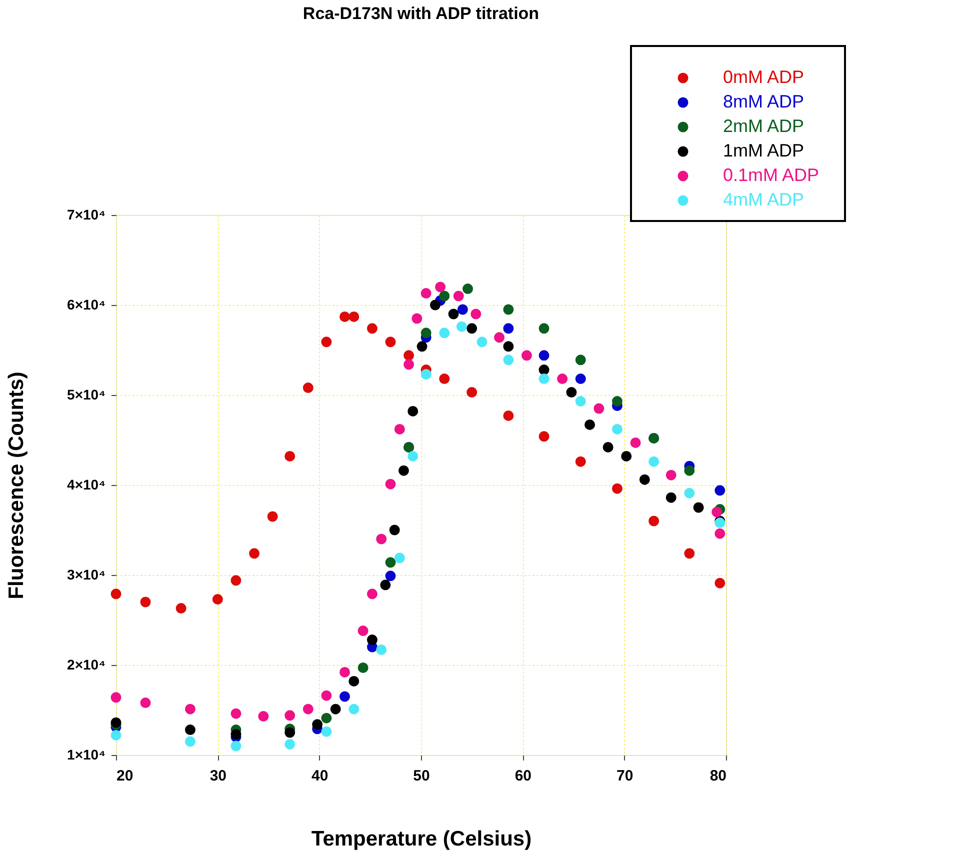 This screenshot has width=960, height=858. I want to click on y-tick-label: 2×10⁴, so click(86, 664).